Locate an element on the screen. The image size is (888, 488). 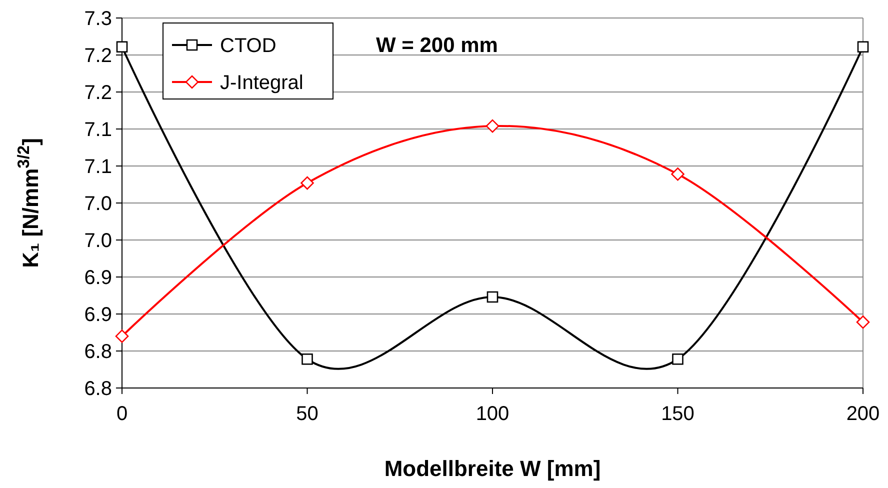
x-tick-label: 0 is located at coordinates (122, 414).